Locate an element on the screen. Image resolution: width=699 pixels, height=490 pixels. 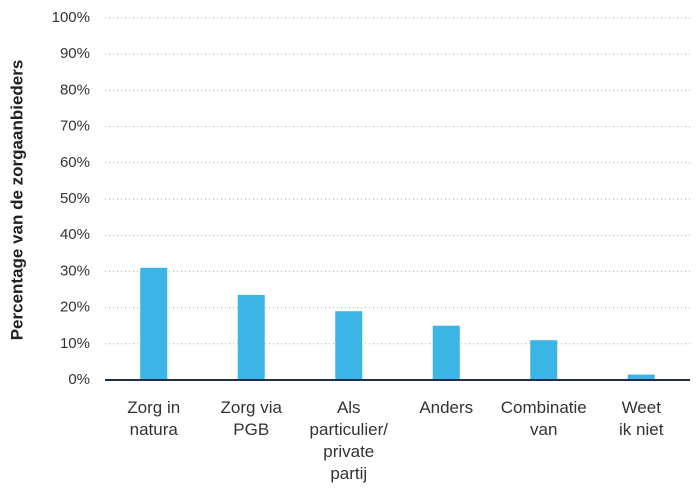
y-tick-label: 70% is located at coordinates (75, 126).